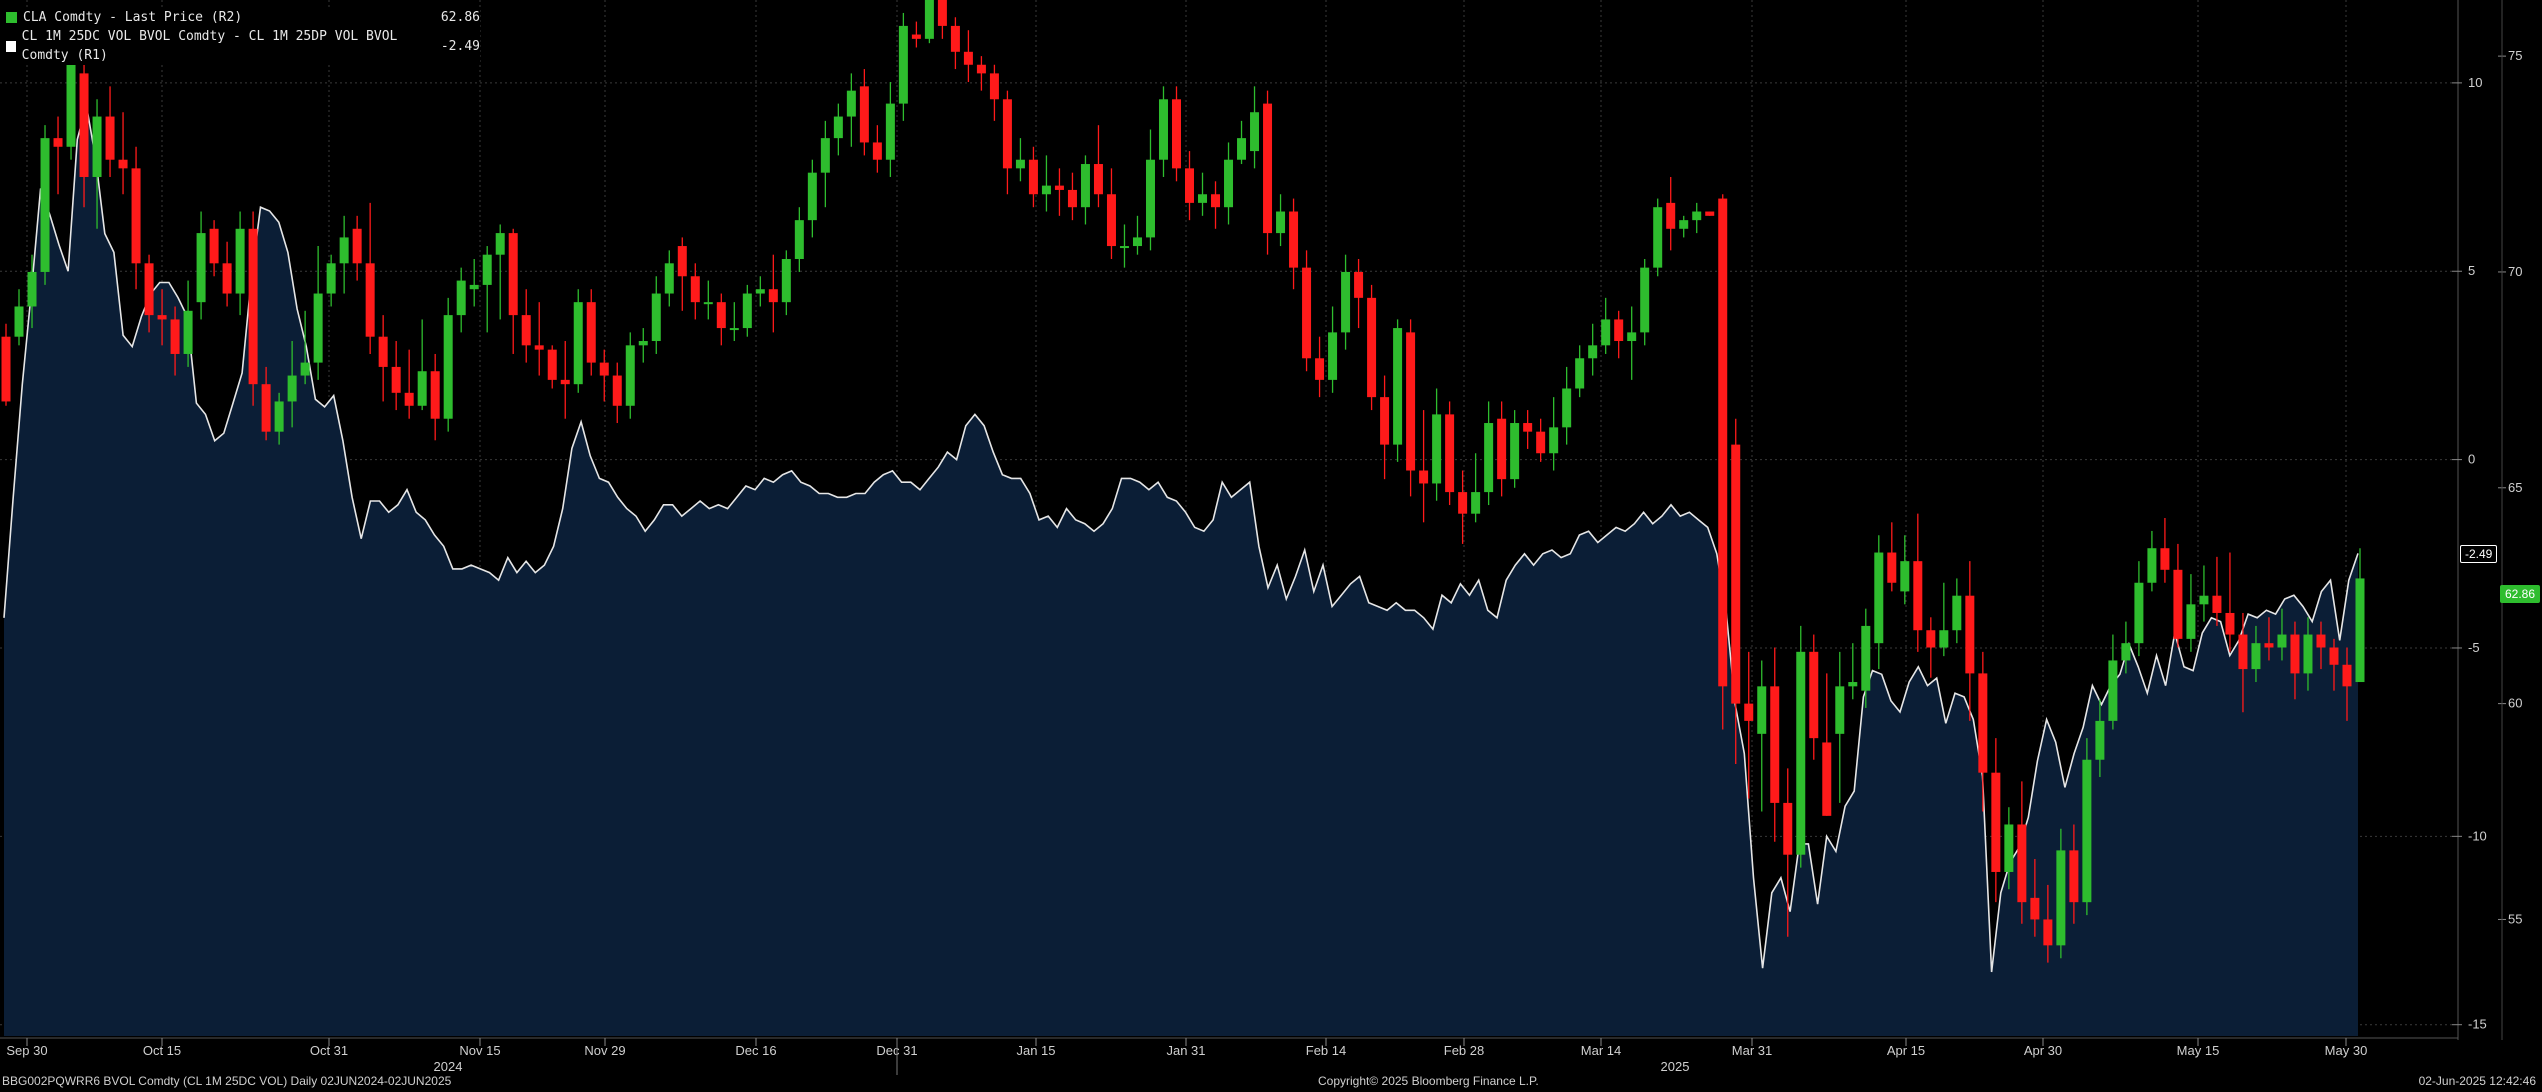 Image resolution: width=2542 pixels, height=1092 pixels. What do you see at coordinates (11, 46) in the screenshot?
I see `white-swatch-icon` at bounding box center [11, 46].